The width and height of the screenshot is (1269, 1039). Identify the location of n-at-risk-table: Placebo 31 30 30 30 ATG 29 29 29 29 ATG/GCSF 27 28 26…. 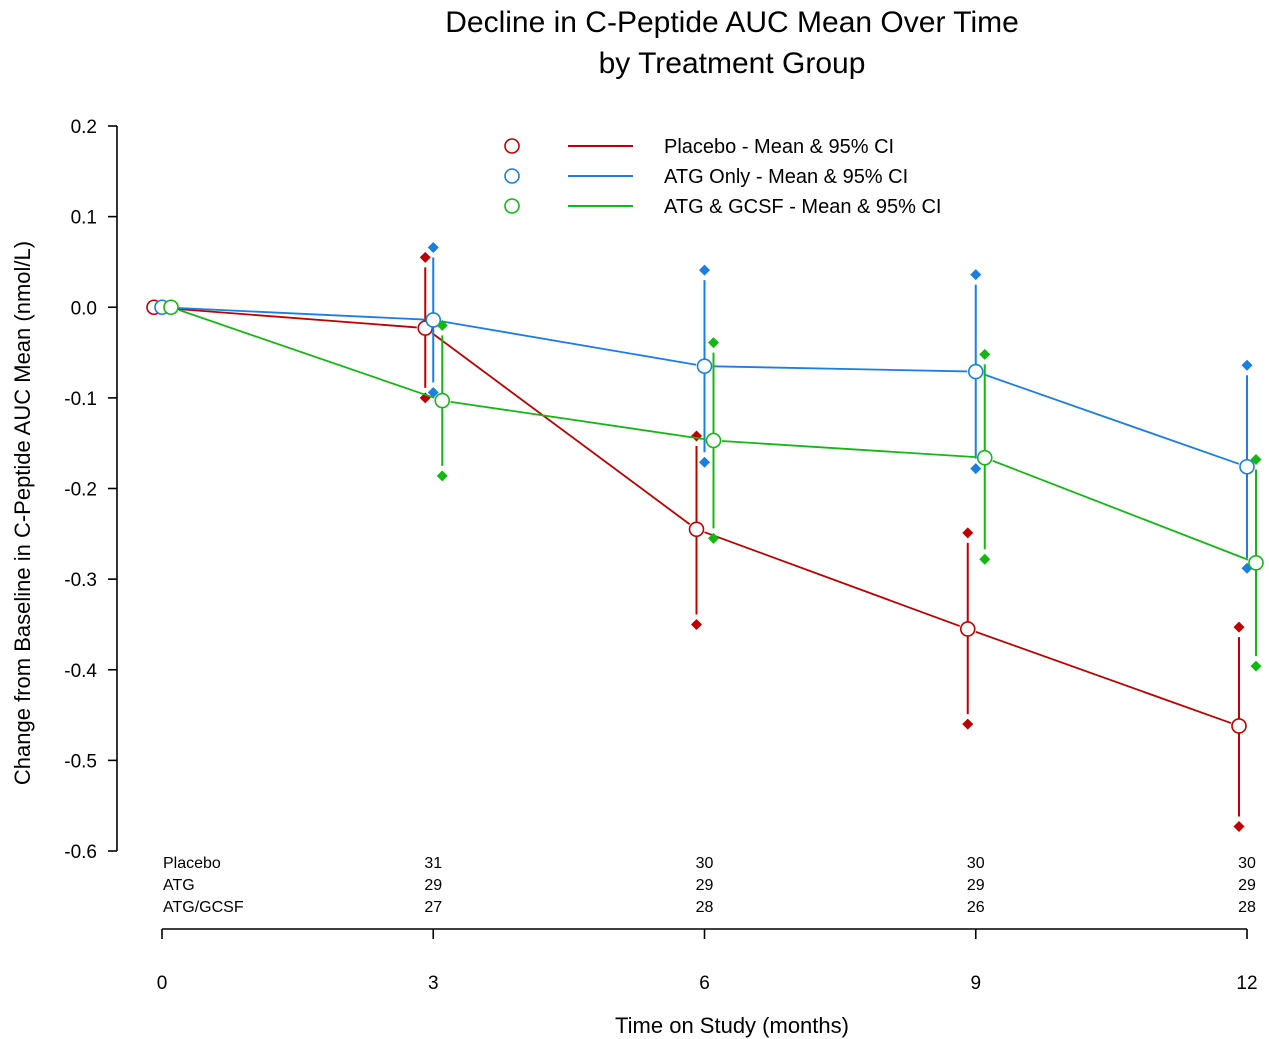
(709, 885).